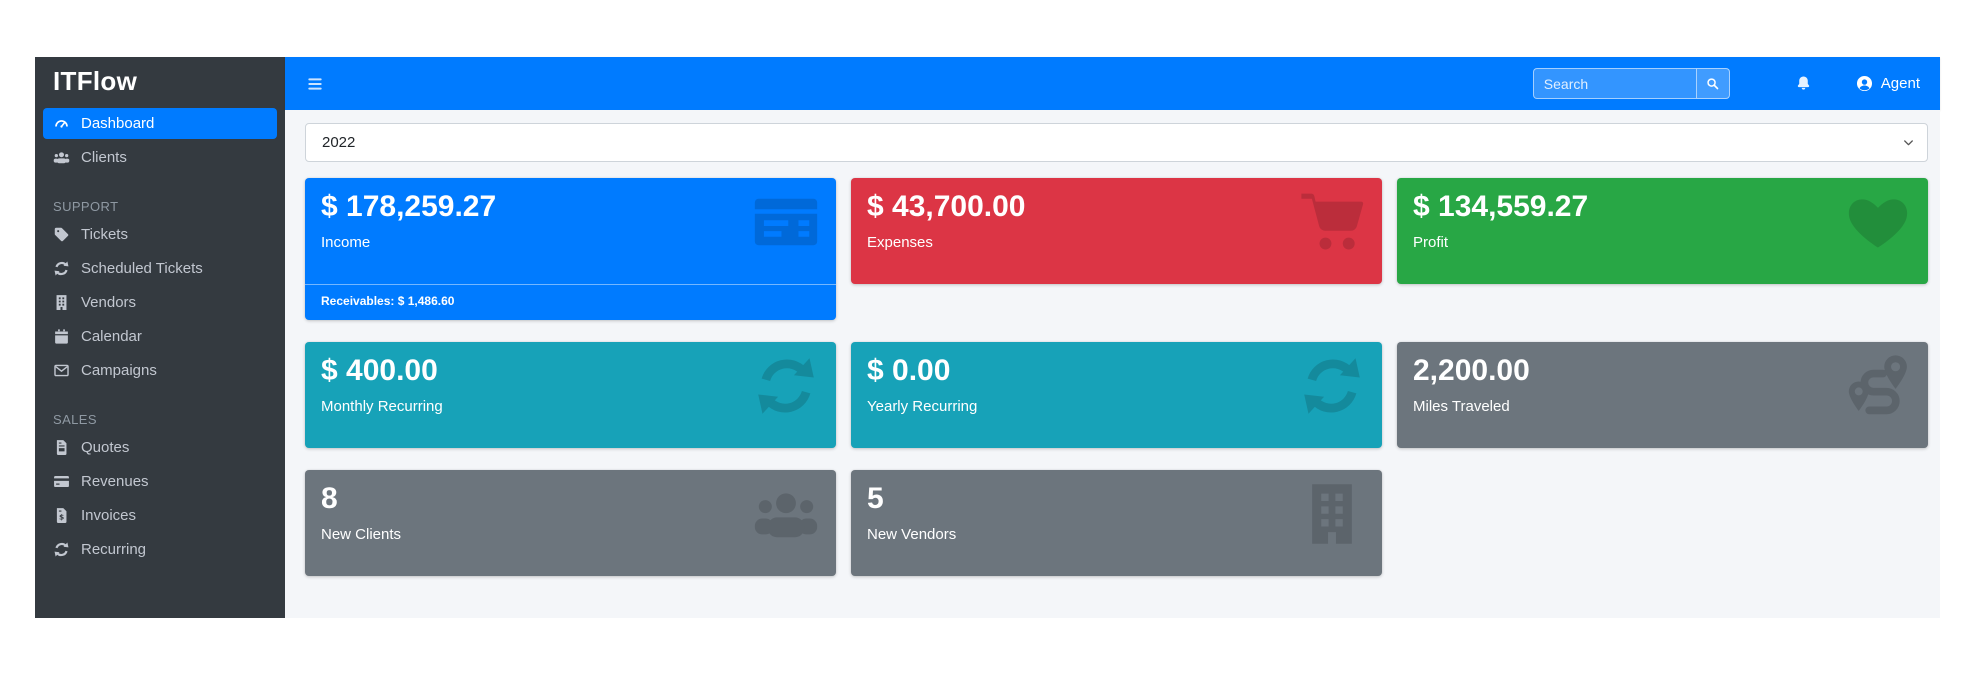  I want to click on search-icon, so click(1712, 83).